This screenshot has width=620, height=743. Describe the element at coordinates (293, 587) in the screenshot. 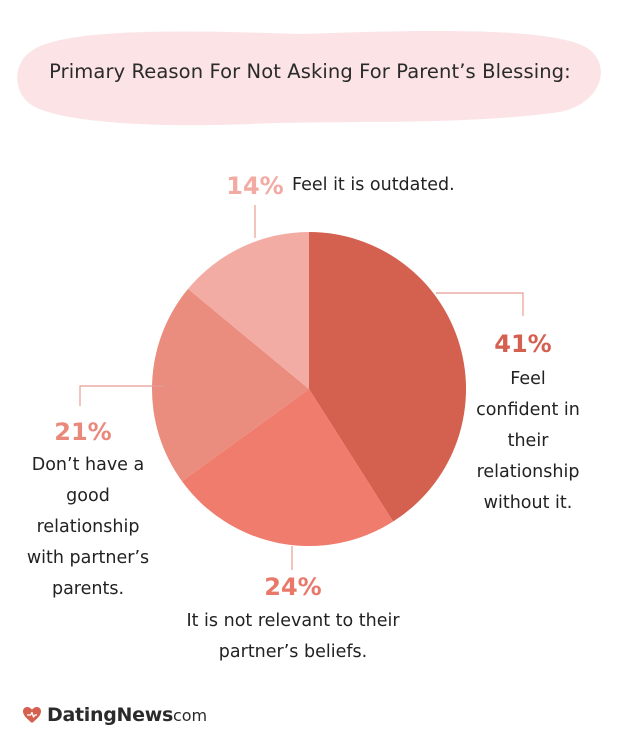

I see `value-label-24: 24%` at that location.